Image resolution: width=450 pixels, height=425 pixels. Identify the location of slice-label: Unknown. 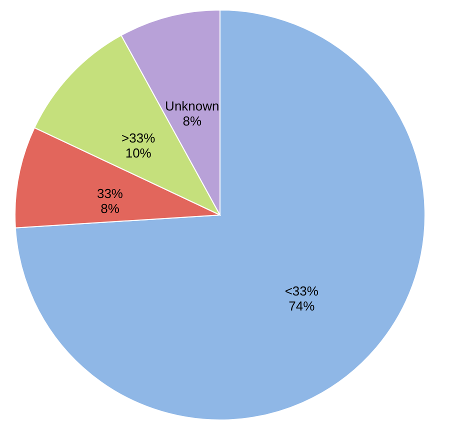
(192, 106).